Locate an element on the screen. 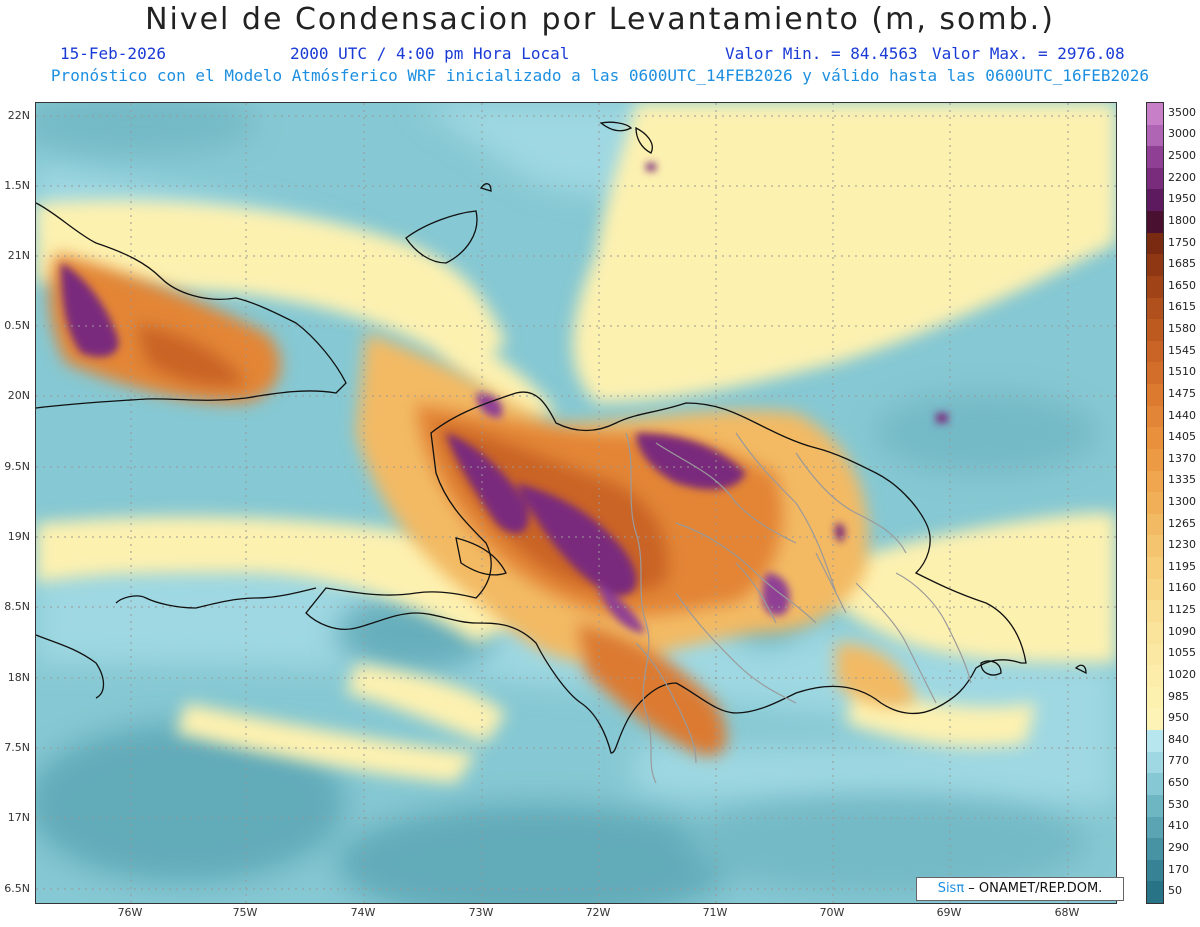 The image size is (1200, 927). colorbar-label: 1545 is located at coordinates (1182, 350).